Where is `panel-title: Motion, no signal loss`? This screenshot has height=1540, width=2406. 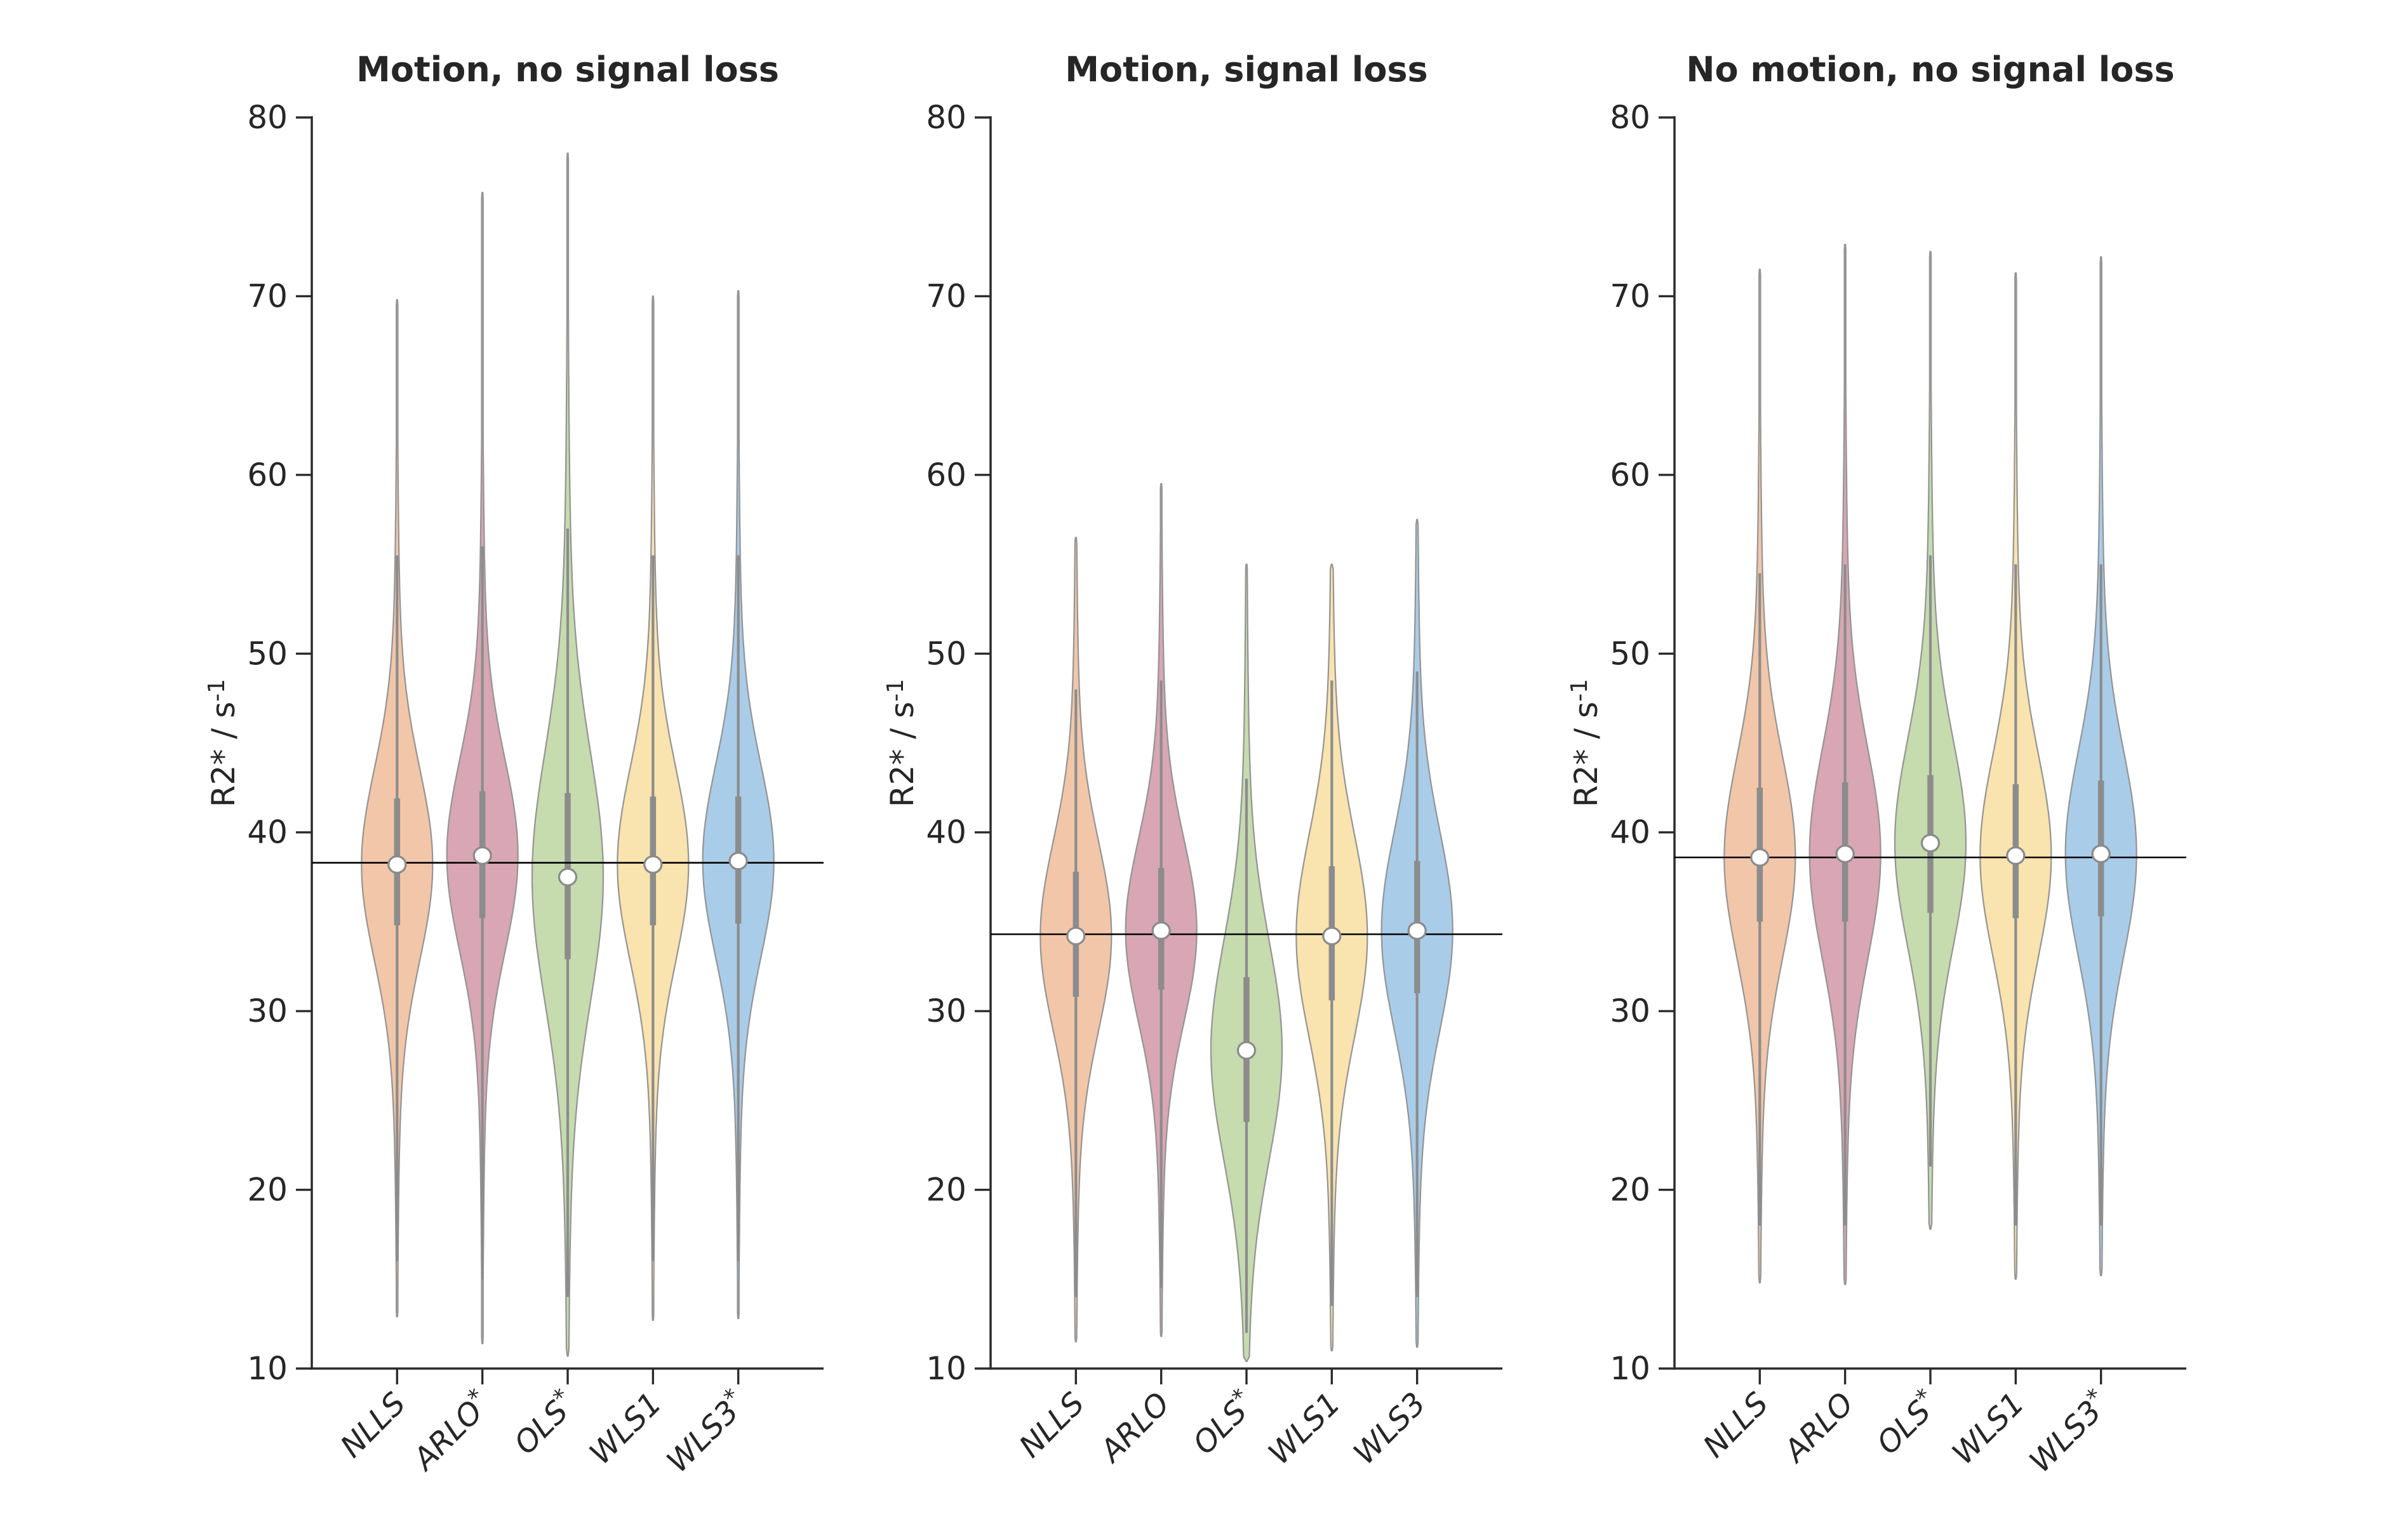
panel-title: Motion, no signal loss is located at coordinates (567, 70).